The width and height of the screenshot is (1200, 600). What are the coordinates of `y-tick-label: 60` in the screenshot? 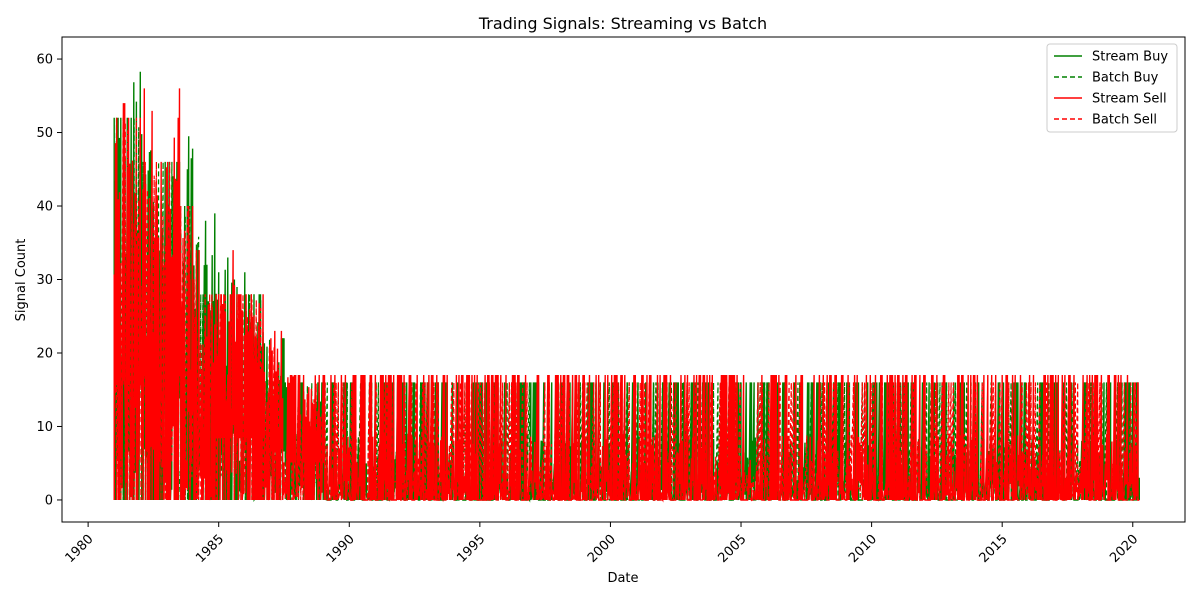 It's located at (44, 60).